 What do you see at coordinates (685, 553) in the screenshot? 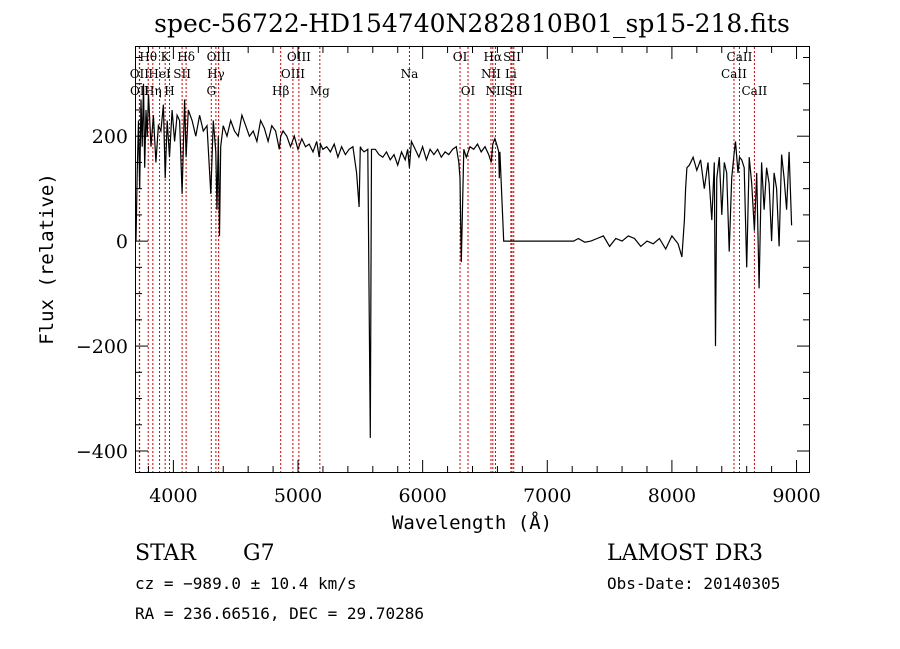
I see `survey-name: LAMOST DR3` at bounding box center [685, 553].